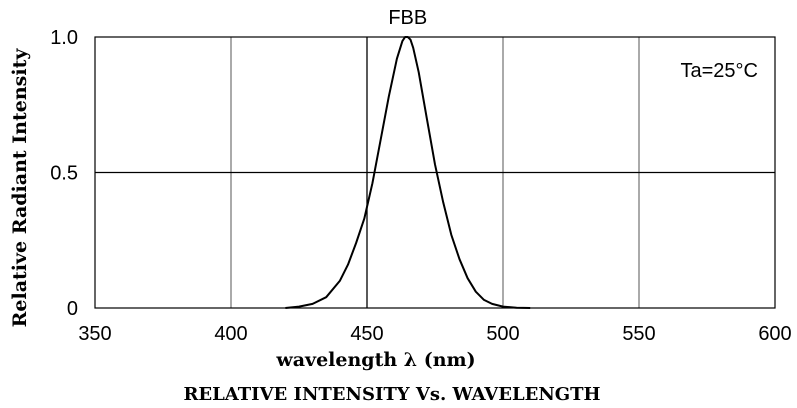 Image resolution: width=797 pixels, height=408 pixels. Describe the element at coordinates (391, 394) in the screenshot. I see `chart-caption: RELATIVE INTENSITY Vs. WAVELENGTH` at that location.